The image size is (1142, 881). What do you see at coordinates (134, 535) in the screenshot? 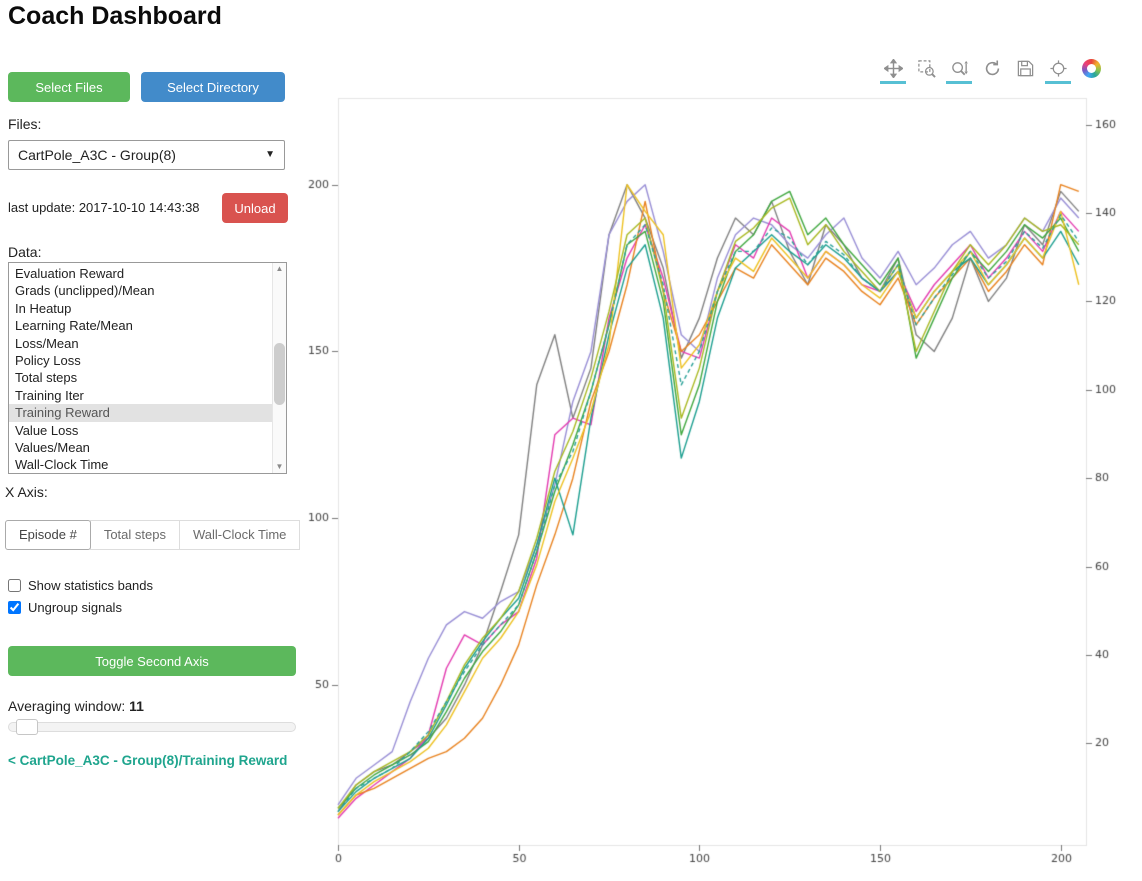
I see `x-axis-option-total-steps: Total steps` at bounding box center [134, 535].